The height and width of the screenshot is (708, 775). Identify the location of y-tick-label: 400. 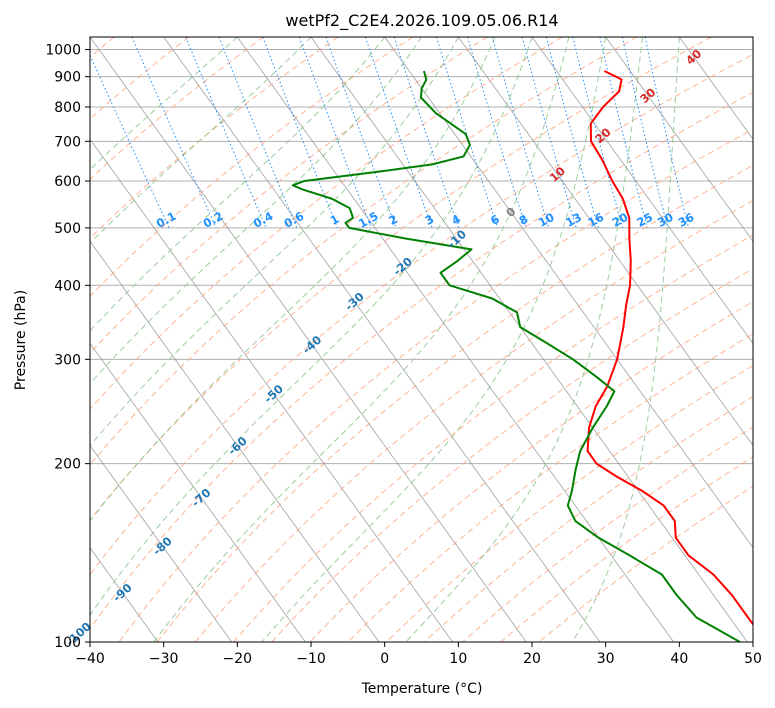
(67, 286).